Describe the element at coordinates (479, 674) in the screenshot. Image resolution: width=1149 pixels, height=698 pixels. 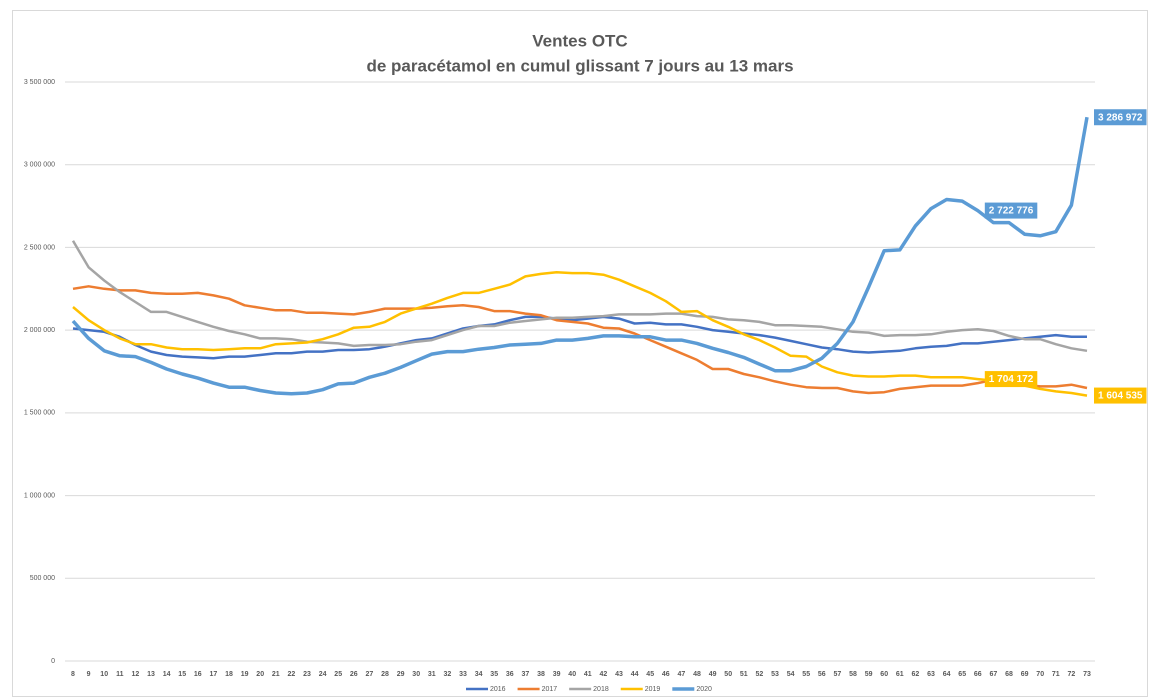
I see `x-tick-label: 34` at that location.